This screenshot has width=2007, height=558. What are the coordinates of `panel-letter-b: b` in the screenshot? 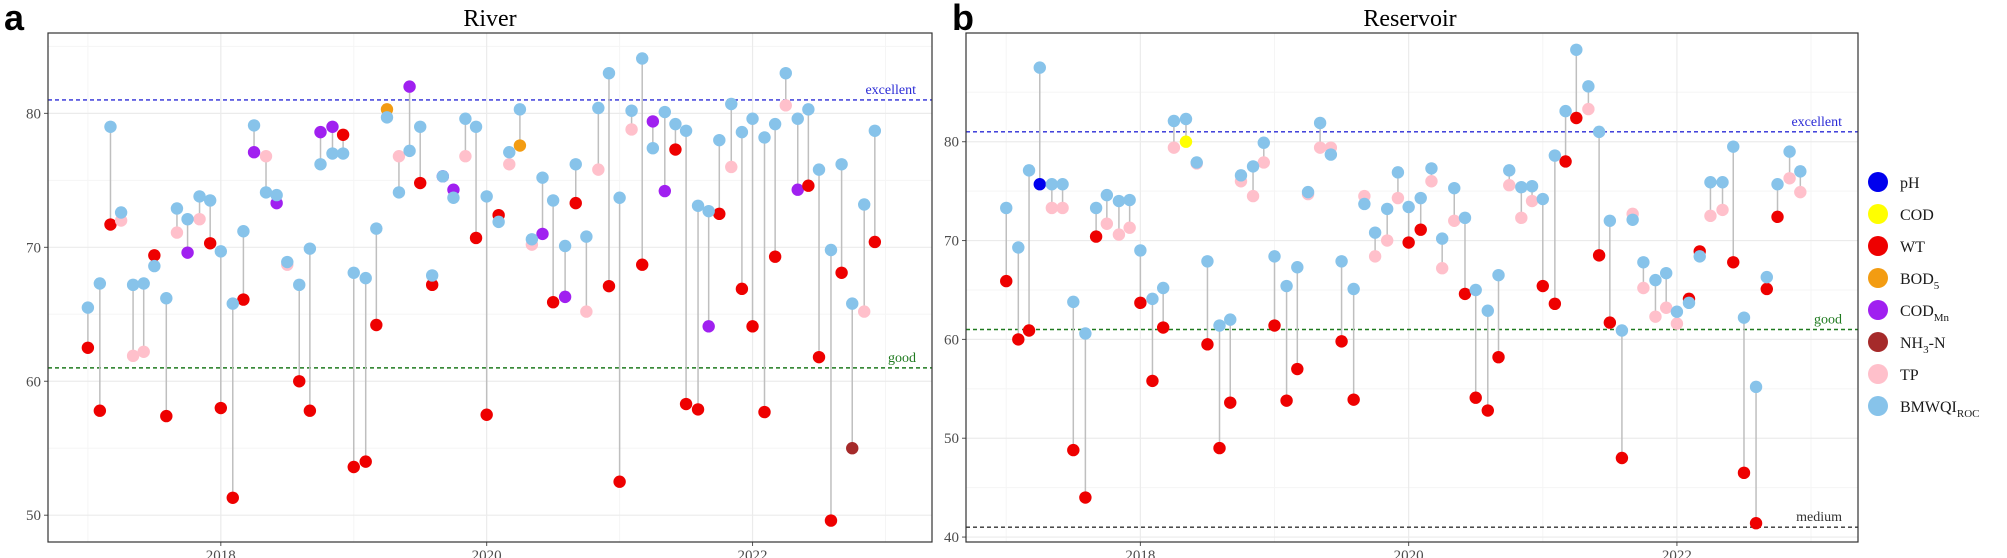 It's located at (963, 19).